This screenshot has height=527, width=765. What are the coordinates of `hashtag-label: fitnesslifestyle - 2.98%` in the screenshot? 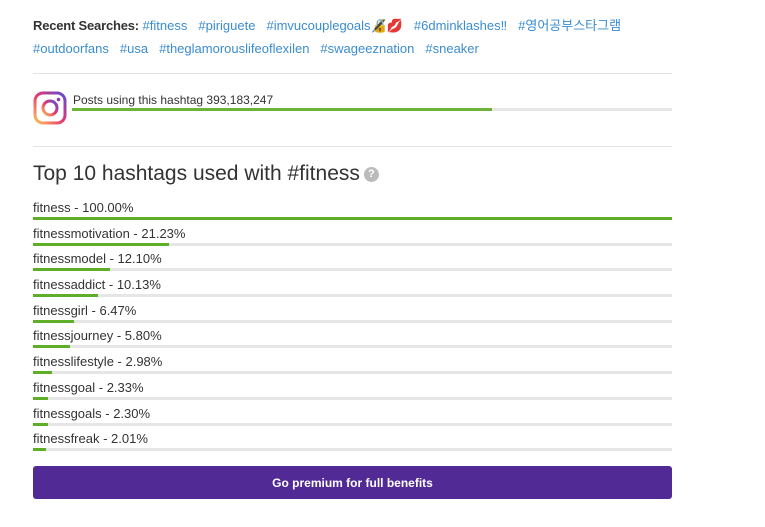 It's located at (98, 362).